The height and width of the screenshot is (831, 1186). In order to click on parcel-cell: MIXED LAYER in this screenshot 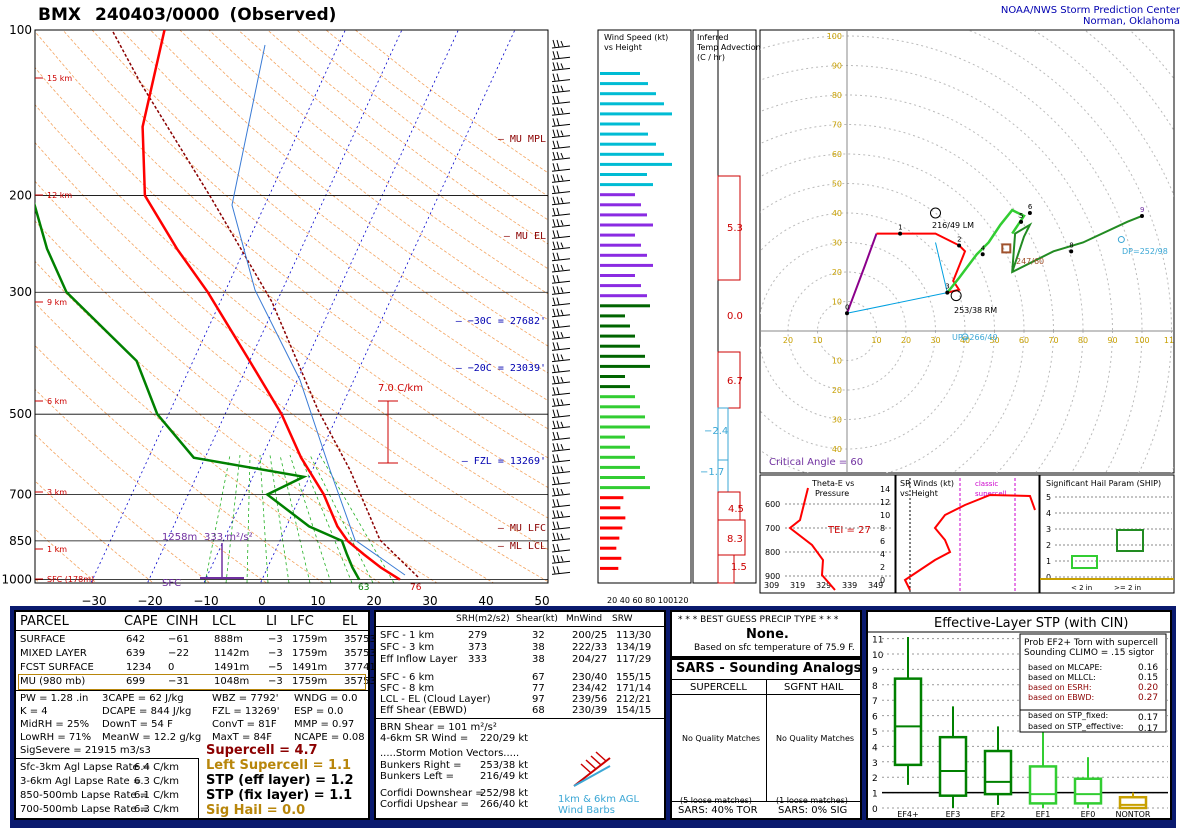, I will do `click(53, 653)`.